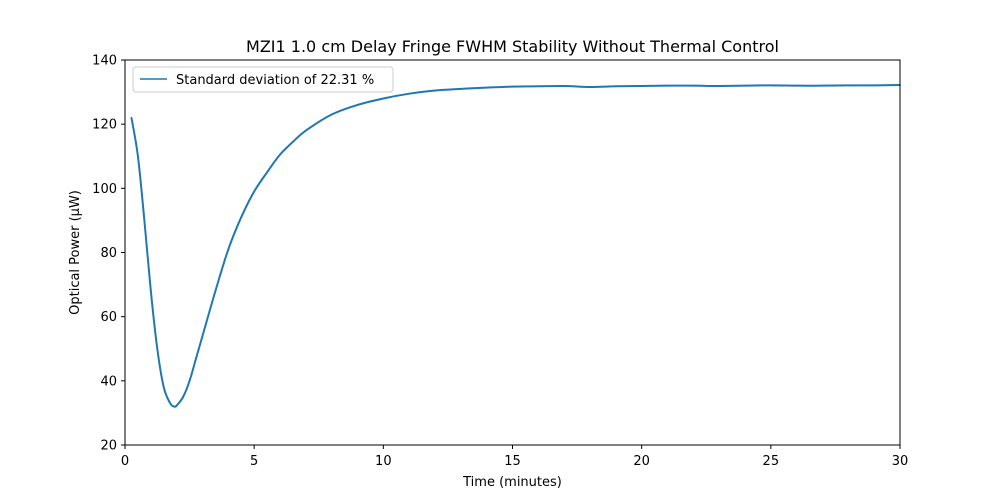 The width and height of the screenshot is (1000, 500). What do you see at coordinates (108, 381) in the screenshot?
I see `y-tick-label: 40` at bounding box center [108, 381].